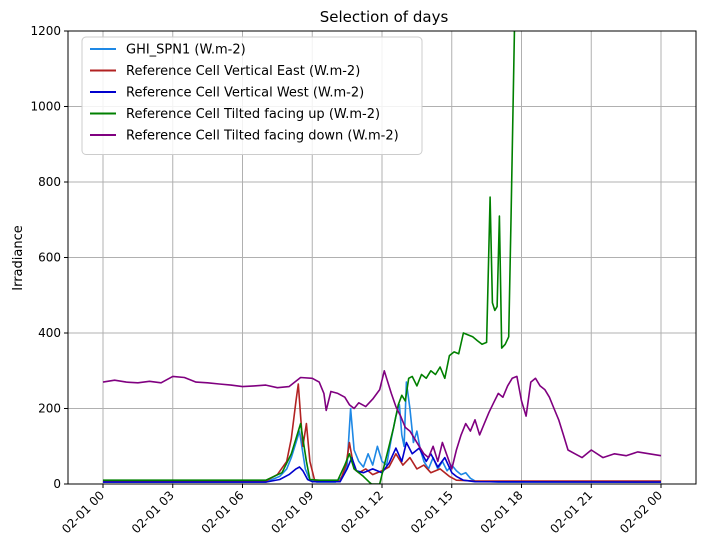 This screenshot has width=704, height=557. I want to click on legend-label: Reference Cell Vertical West (W.m-2), so click(245, 93).